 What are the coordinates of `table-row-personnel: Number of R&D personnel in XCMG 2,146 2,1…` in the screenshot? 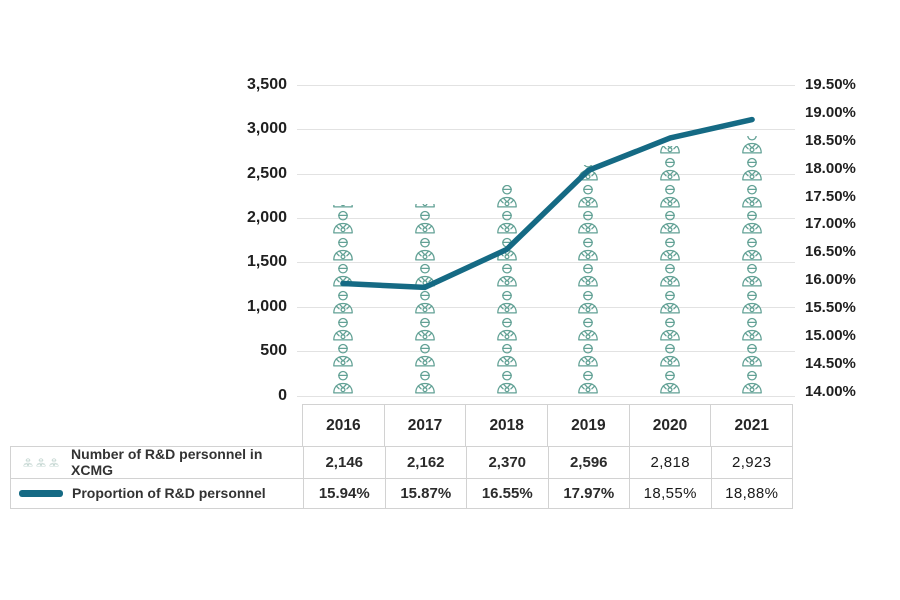 It's located at (401, 462).